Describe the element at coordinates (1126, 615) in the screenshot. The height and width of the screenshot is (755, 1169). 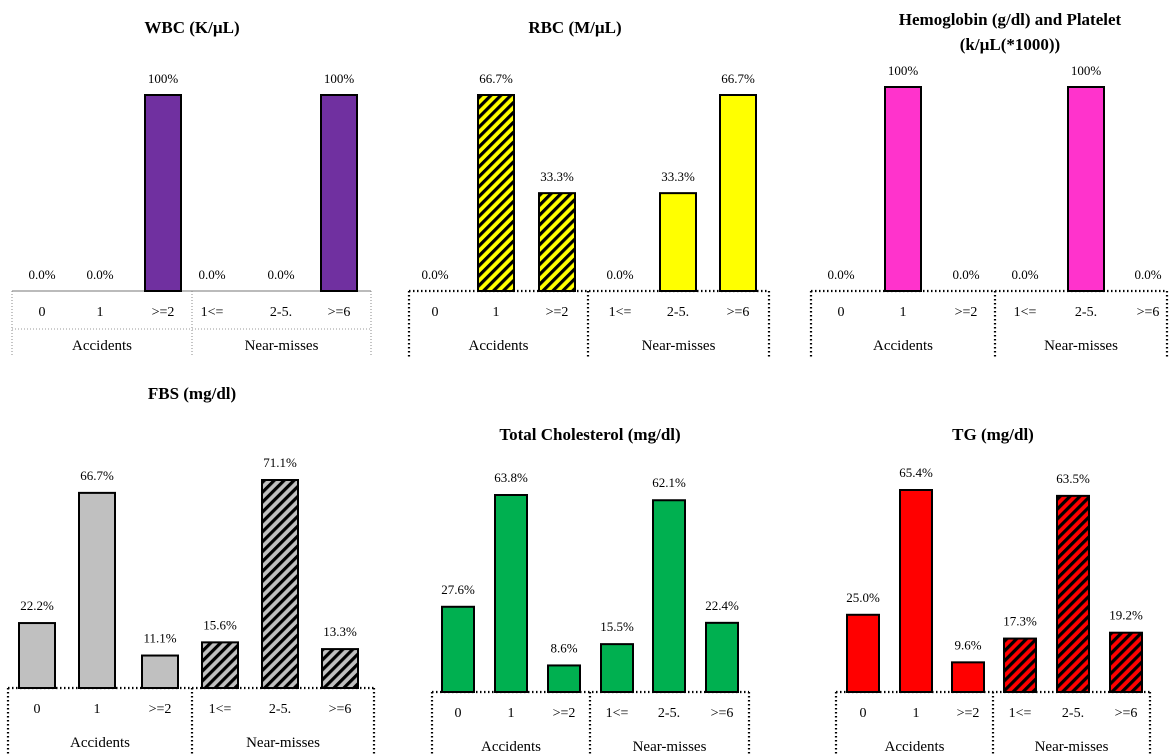
I see `data-label: 19.2%` at that location.